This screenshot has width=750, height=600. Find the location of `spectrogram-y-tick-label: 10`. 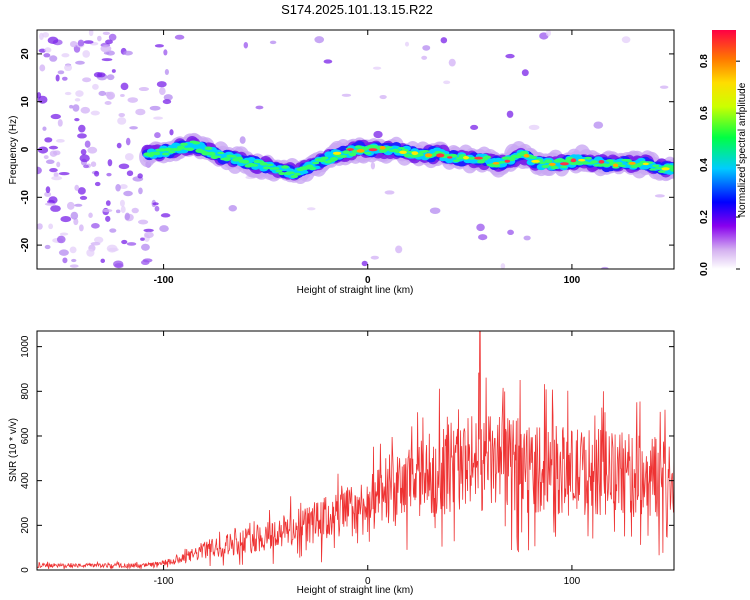

spectrogram-y-tick-label: 10 is located at coordinates (25, 102).